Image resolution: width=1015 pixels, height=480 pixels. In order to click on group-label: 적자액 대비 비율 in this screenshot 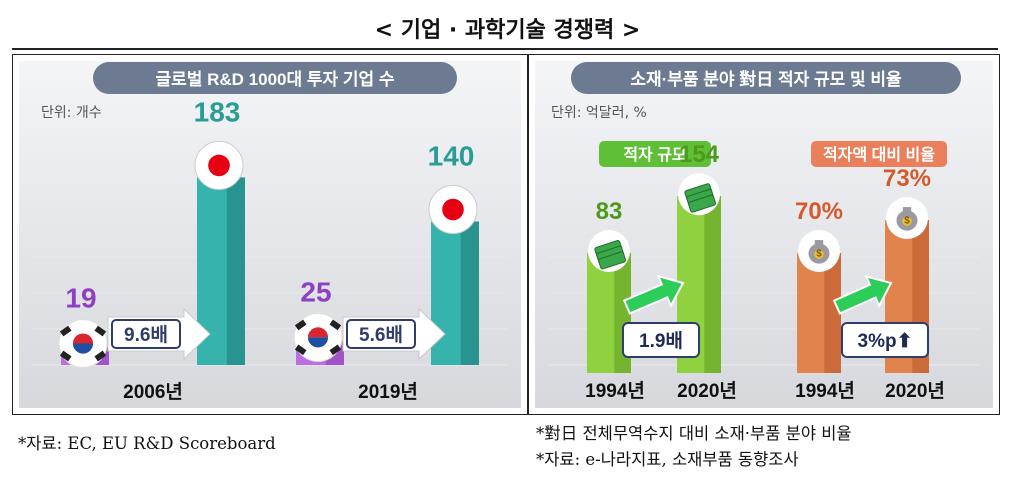, I will do `click(879, 154)`.